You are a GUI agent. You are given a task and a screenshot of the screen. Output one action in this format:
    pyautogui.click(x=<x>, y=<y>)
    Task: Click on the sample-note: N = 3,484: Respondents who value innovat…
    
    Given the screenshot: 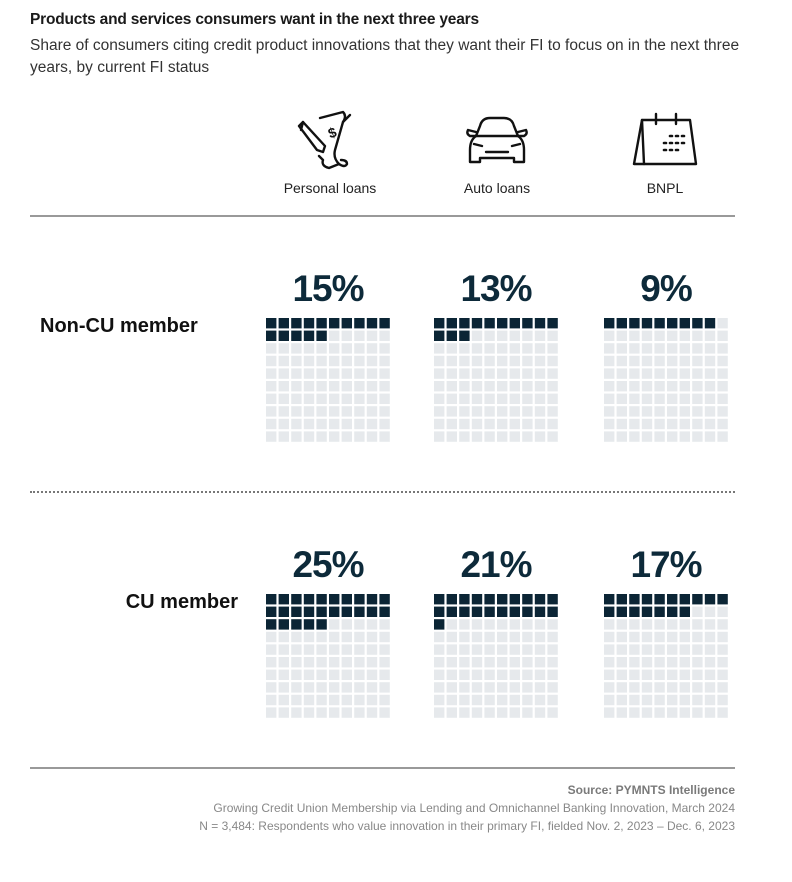 What is the action you would take?
    pyautogui.click(x=467, y=826)
    